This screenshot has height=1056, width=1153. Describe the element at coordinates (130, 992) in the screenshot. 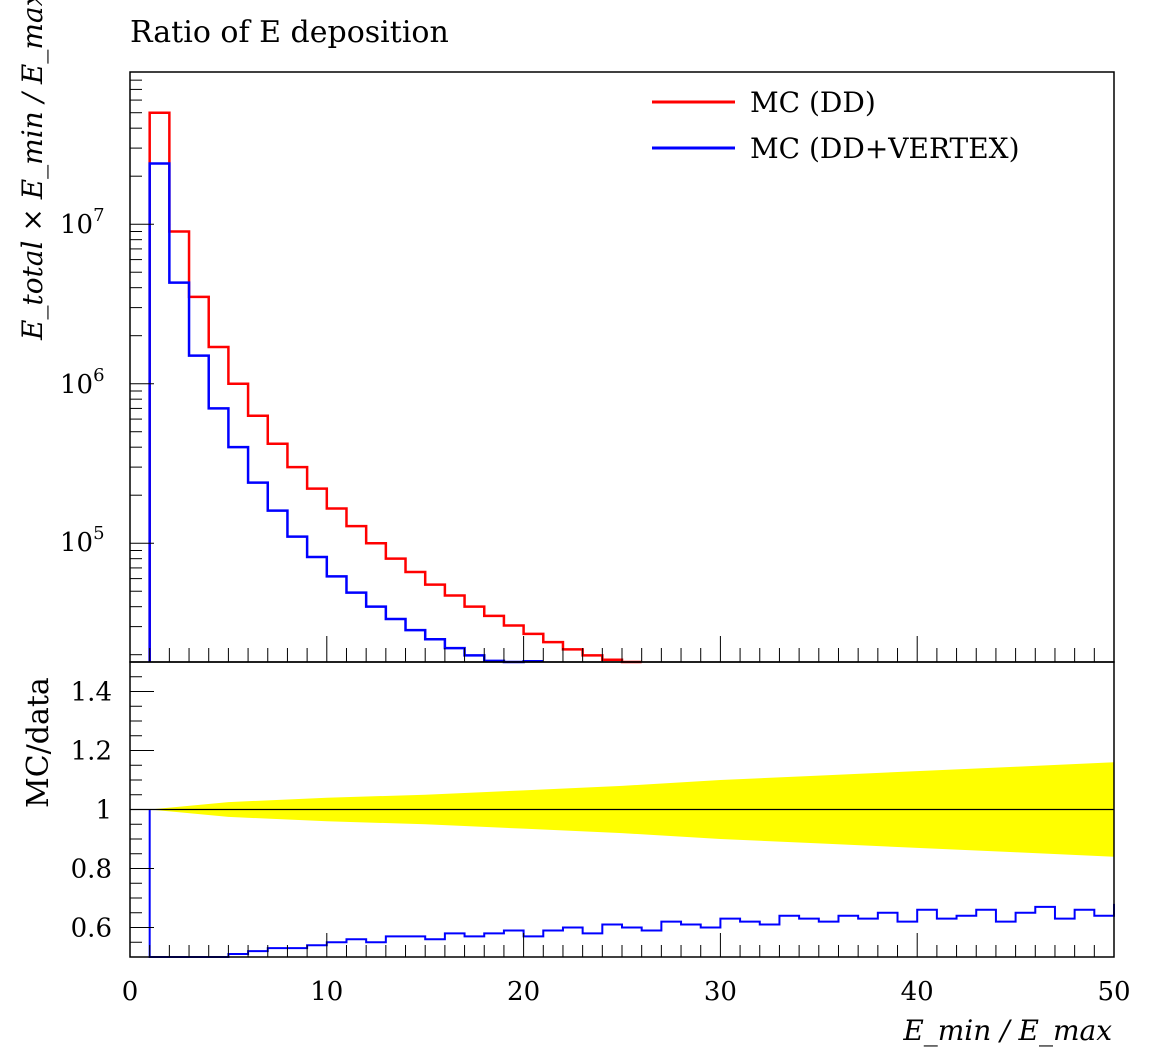

I see `x-tick-label-0: 0` at that location.